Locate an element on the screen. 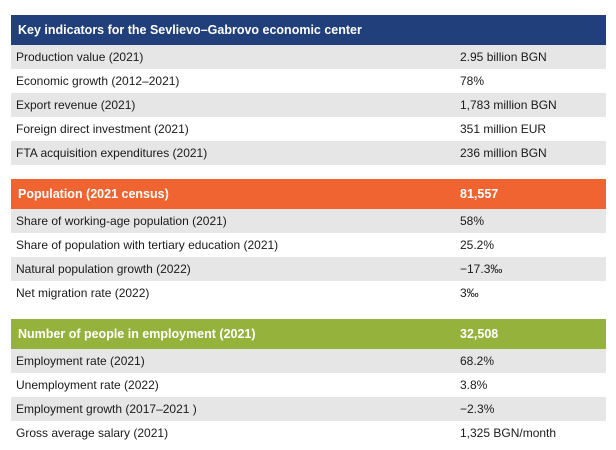 The height and width of the screenshot is (450, 616). header-label: Population (2021 census) is located at coordinates (93, 194).